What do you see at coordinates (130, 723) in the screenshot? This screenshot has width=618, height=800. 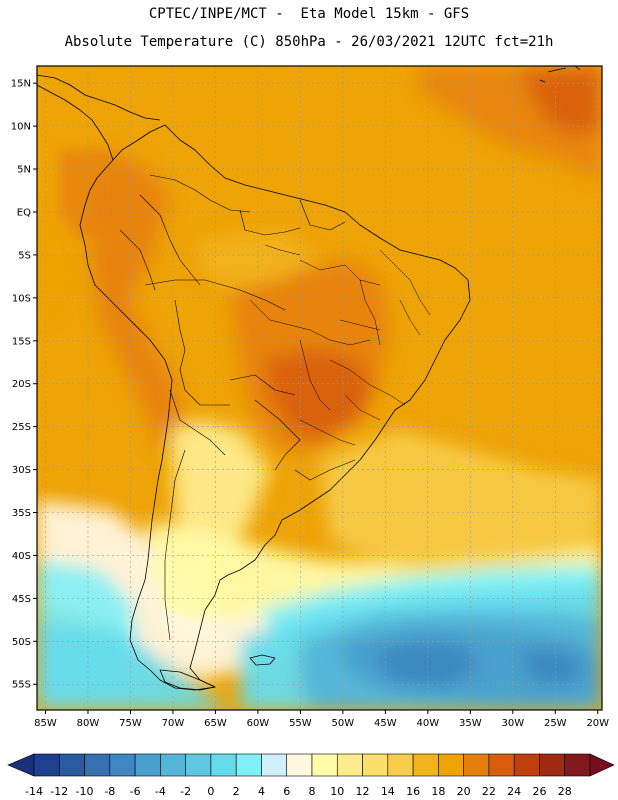 I see `lon-label: 75W` at bounding box center [130, 723].